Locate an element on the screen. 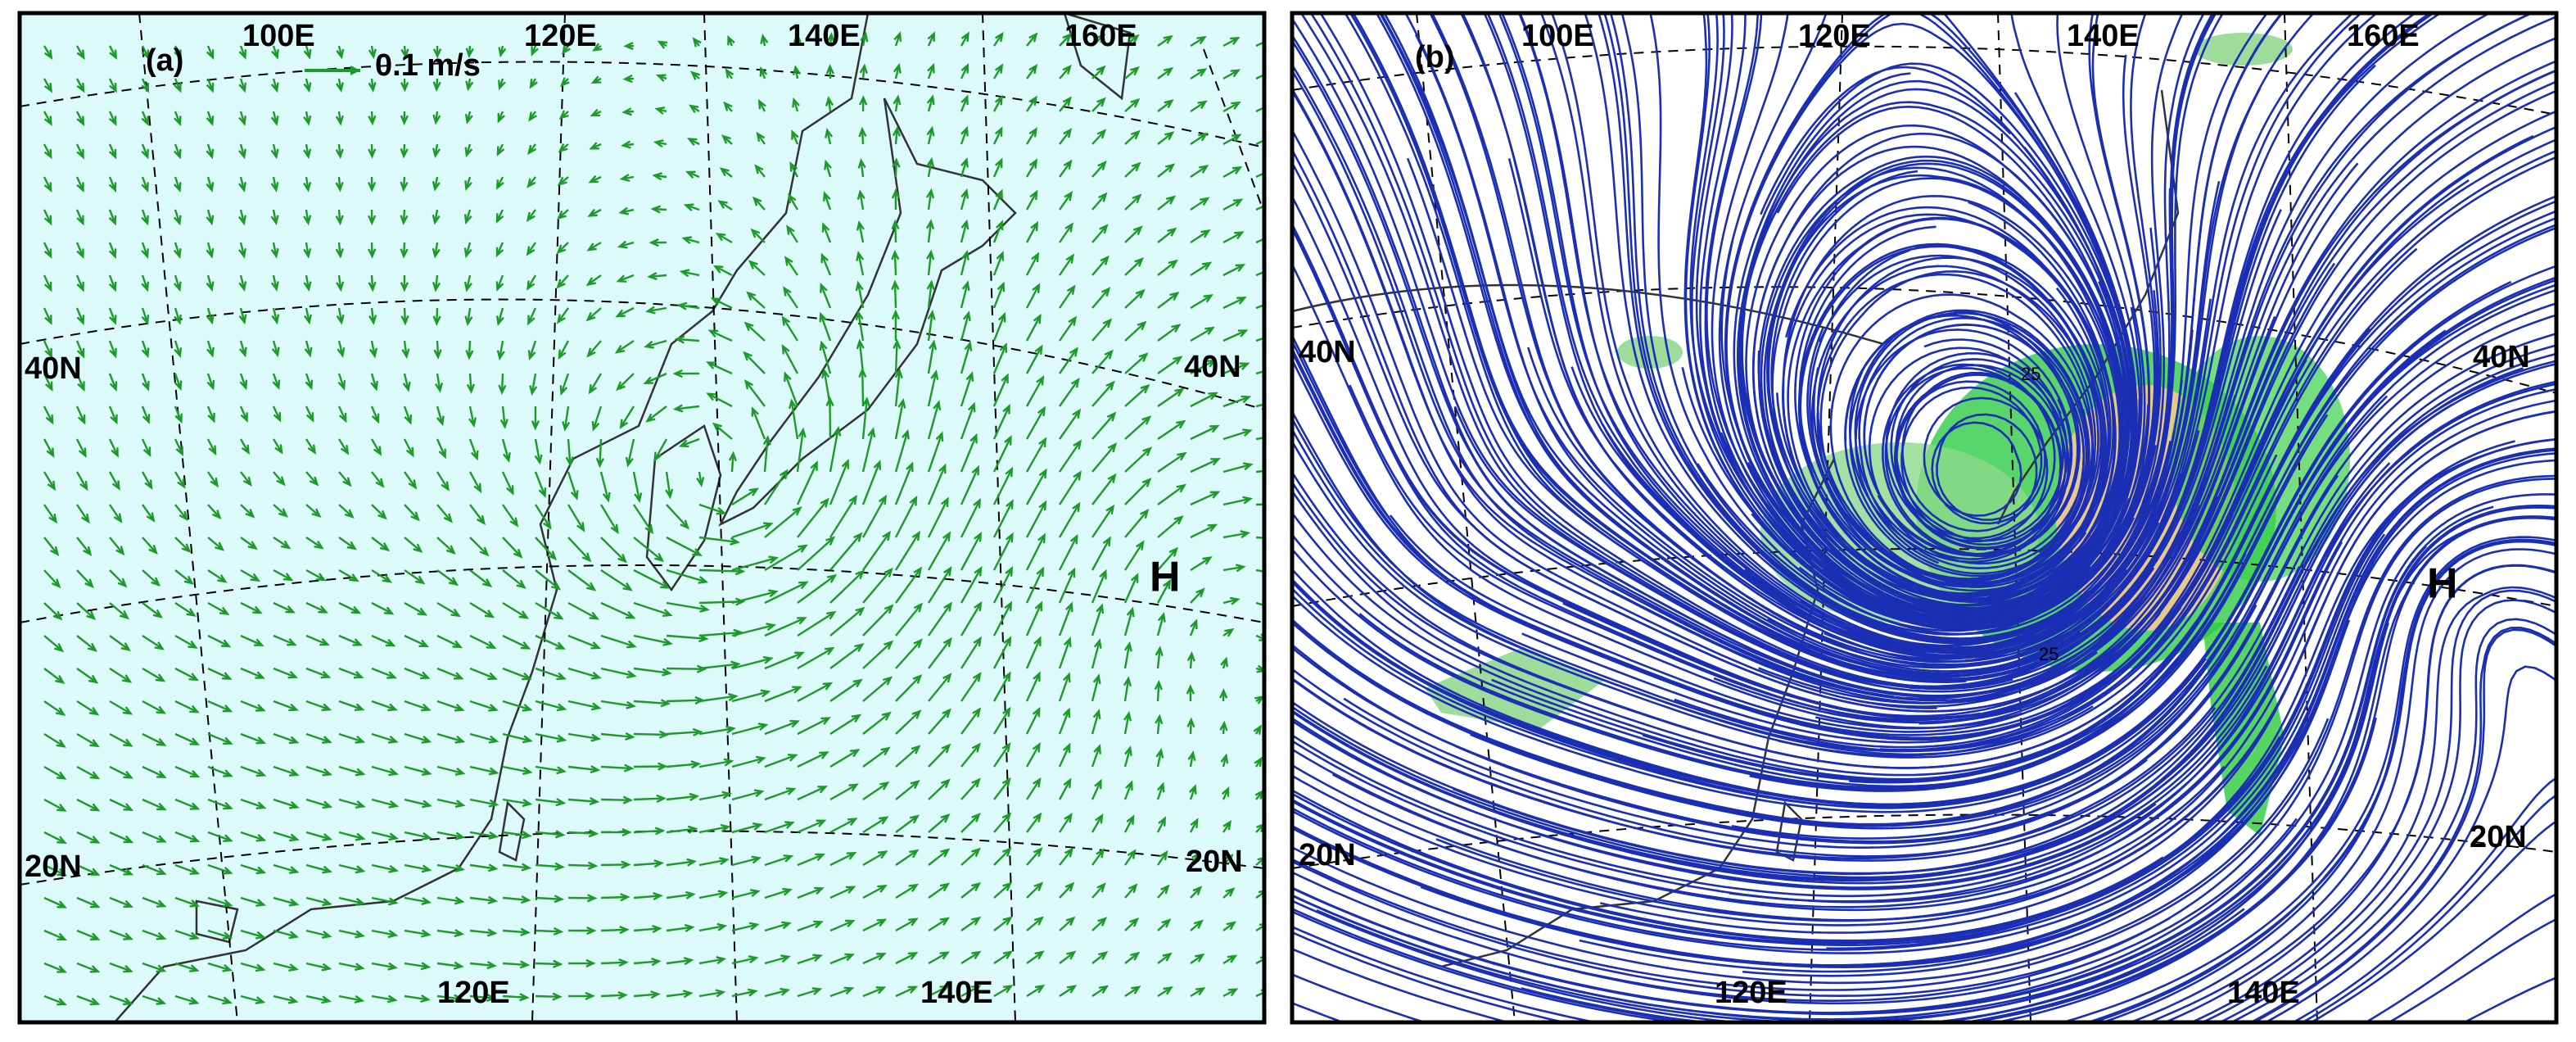 The height and width of the screenshot is (1042, 2576). contour-label: 25 is located at coordinates (2030, 374).